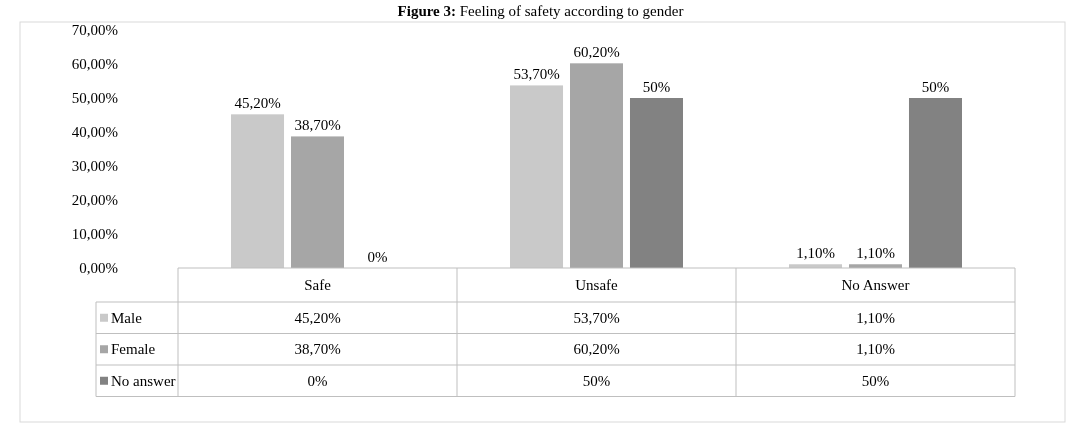 Image resolution: width=1081 pixels, height=428 pixels. Describe the element at coordinates (596, 349) in the screenshot. I see `data-label: 60,20%` at that location.